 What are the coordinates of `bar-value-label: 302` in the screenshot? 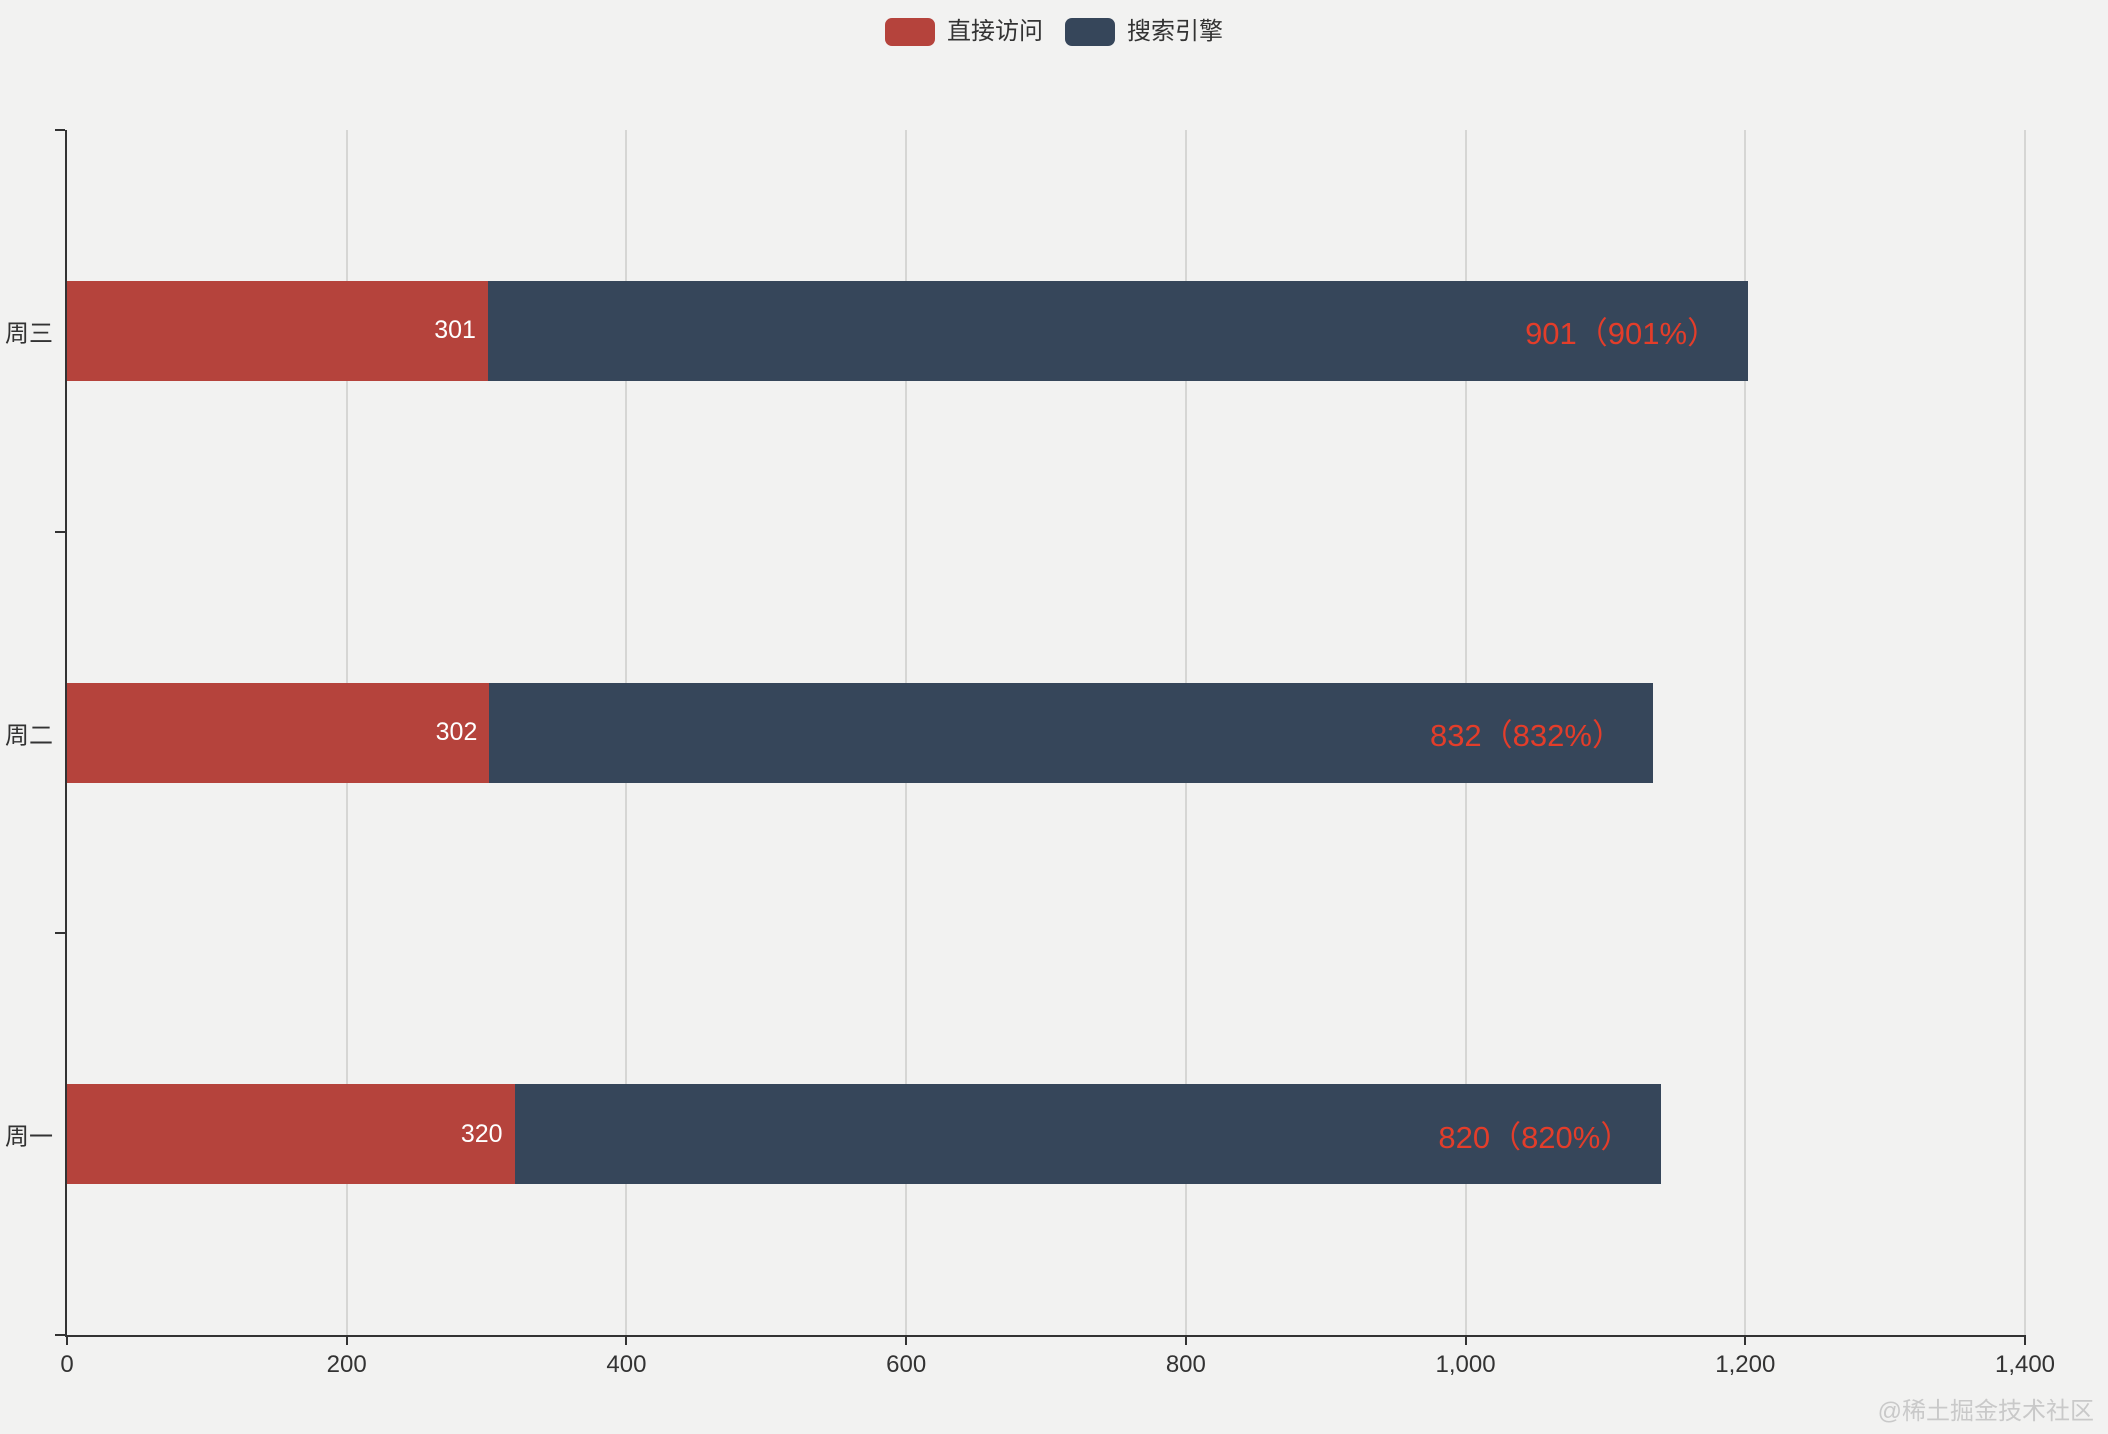 It's located at (456, 732).